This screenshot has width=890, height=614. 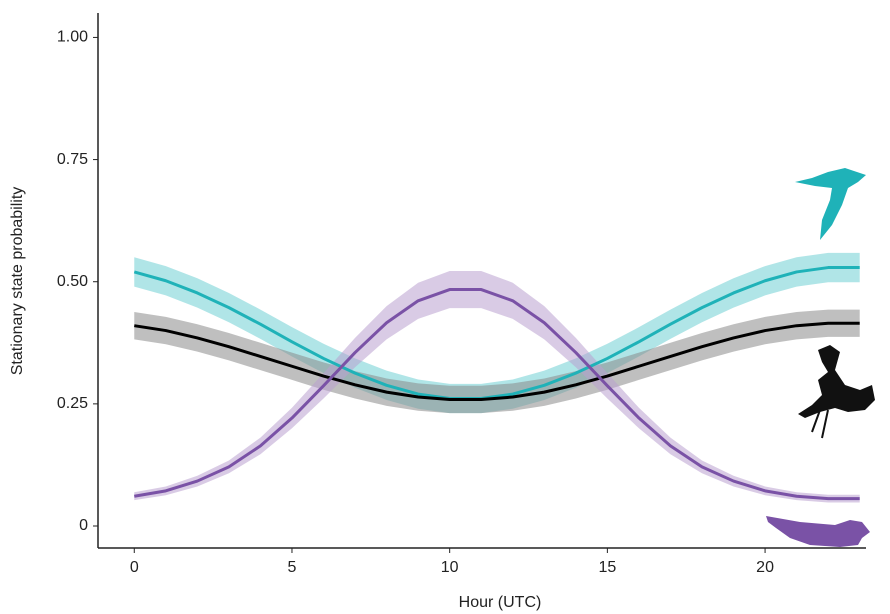 I want to click on flying-icon, so click(x=830, y=204).